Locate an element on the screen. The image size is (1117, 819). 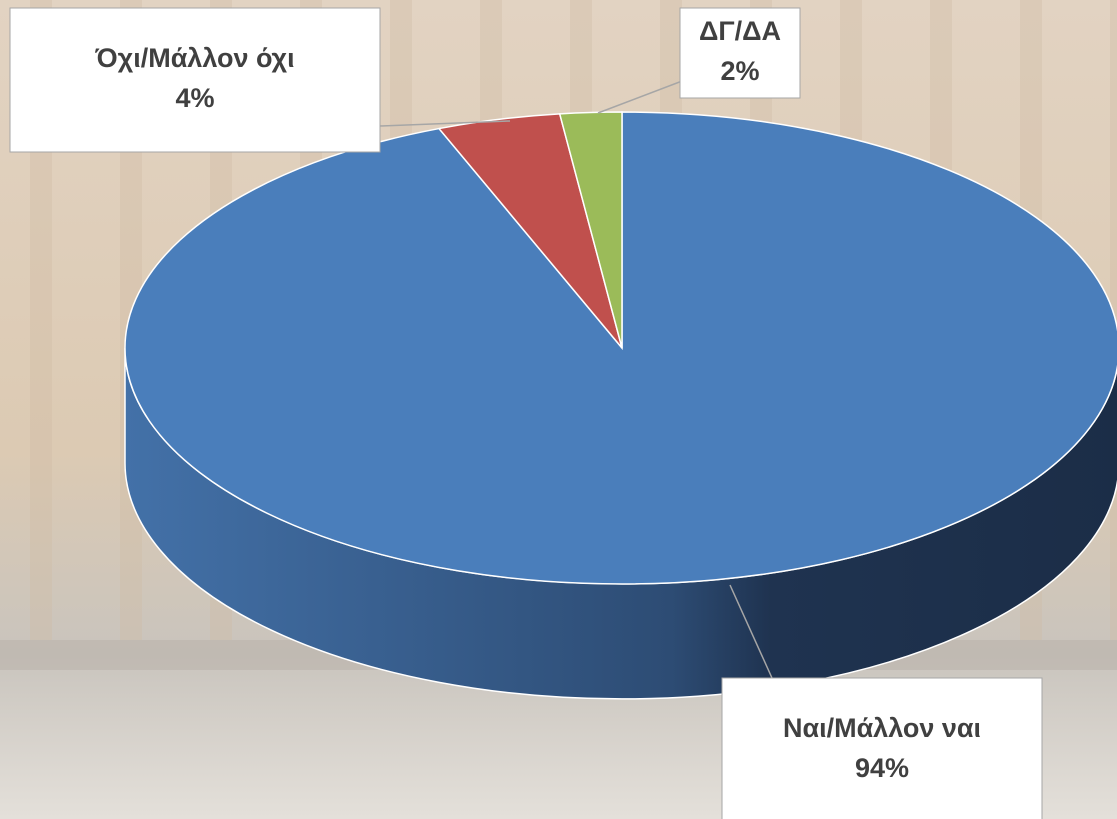
label-category: ΔΓ/ΔΑ is located at coordinates (740, 31).